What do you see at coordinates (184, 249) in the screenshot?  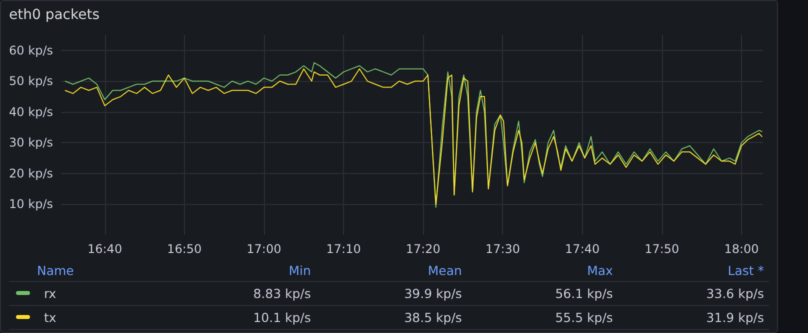 I see `x-tick-label: 16:50` at bounding box center [184, 249].